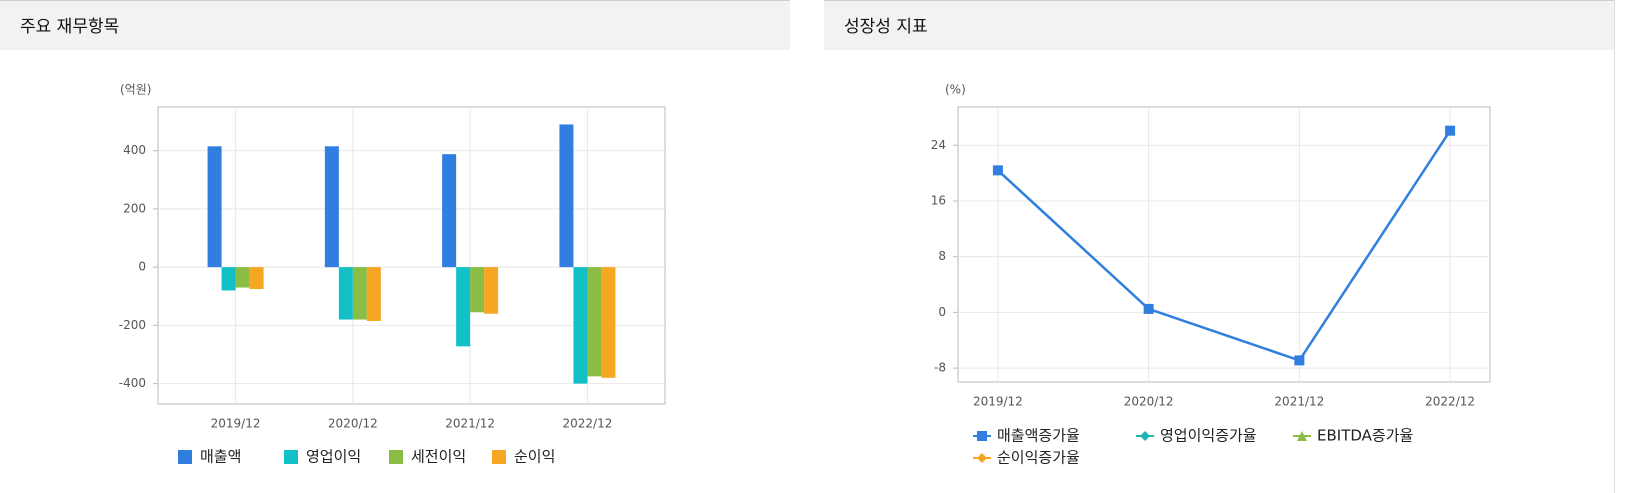 This screenshot has height=493, width=1640. Describe the element at coordinates (942, 256) in the screenshot. I see `y-tick-label: 8` at that location.